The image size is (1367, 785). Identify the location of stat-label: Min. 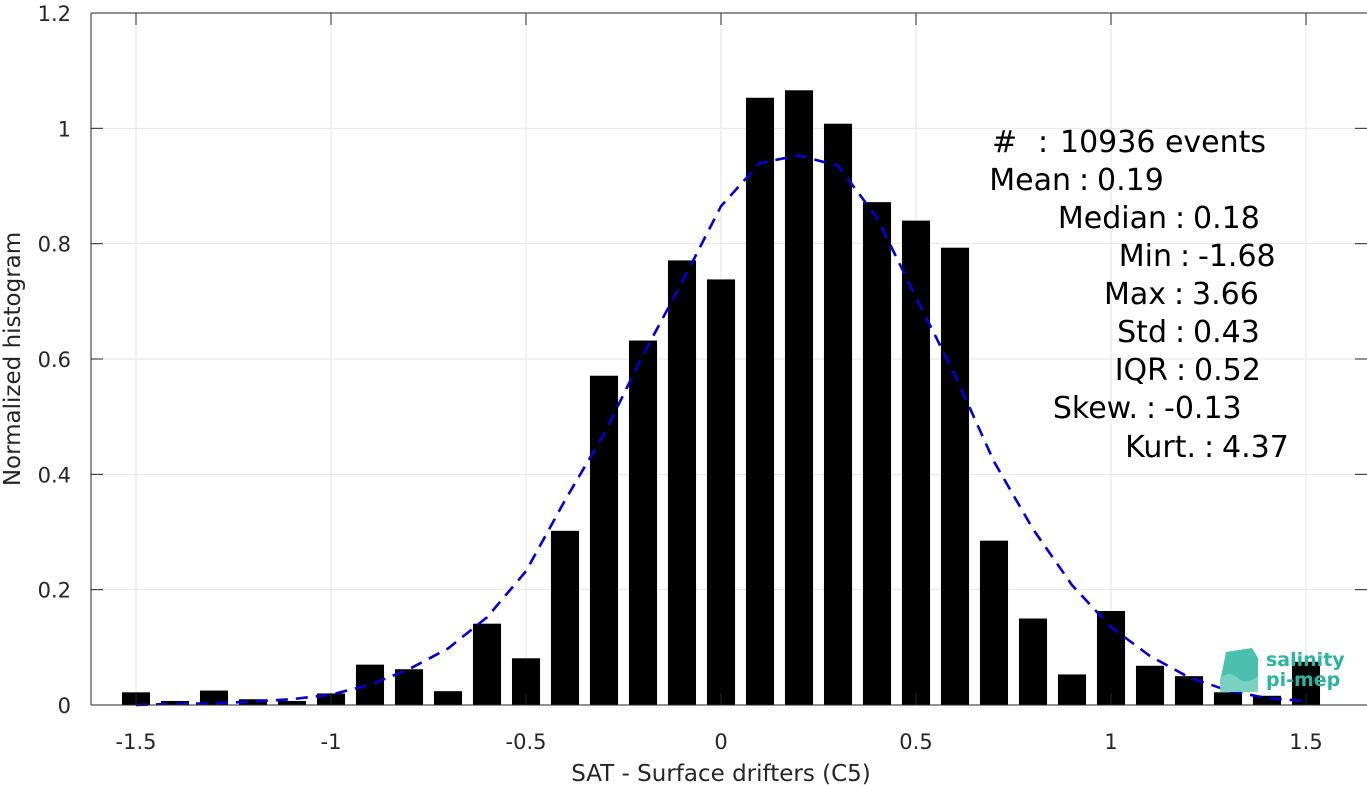
(1145, 256).